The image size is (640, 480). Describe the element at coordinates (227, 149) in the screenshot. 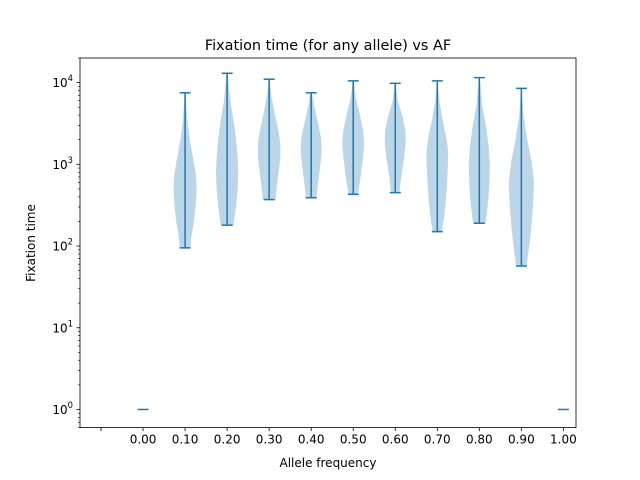

I see `violin-0.20` at that location.